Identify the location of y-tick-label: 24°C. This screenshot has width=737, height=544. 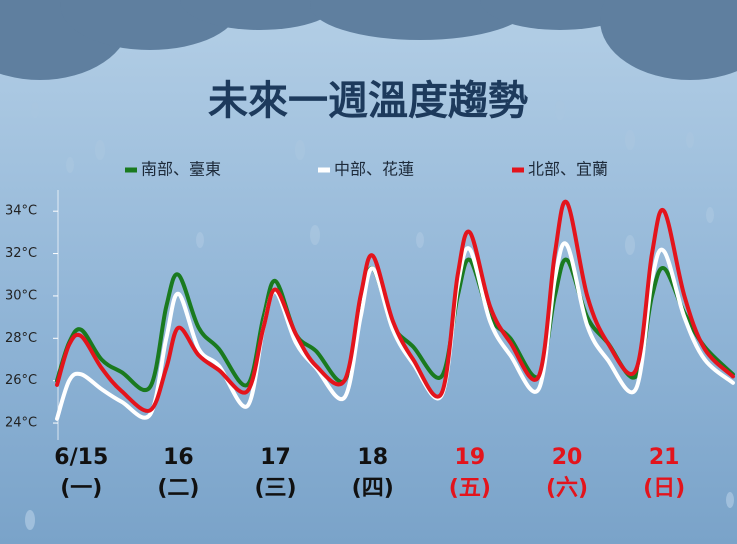
(21, 423).